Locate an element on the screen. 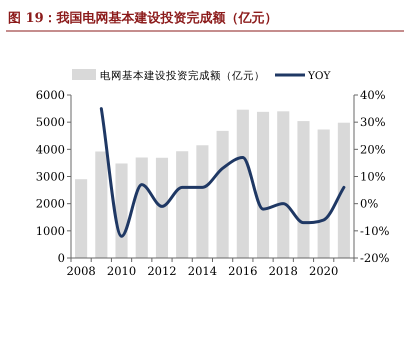  y-tick-label: 1000 is located at coordinates (50, 231).